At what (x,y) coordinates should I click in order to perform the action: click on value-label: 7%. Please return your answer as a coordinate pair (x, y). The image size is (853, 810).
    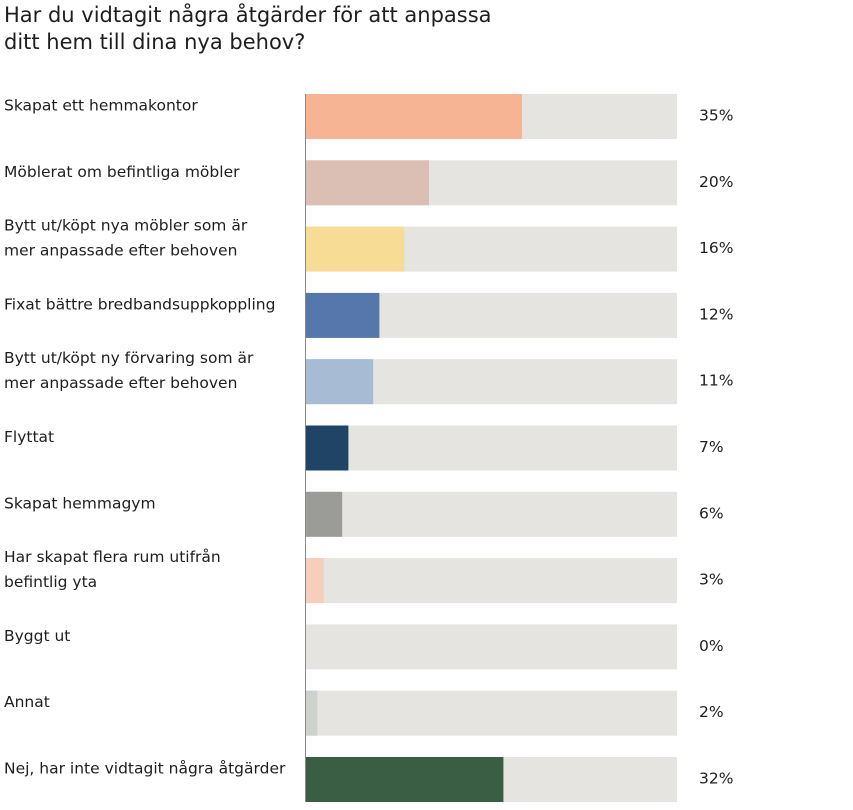
    Looking at the image, I should click on (711, 447).